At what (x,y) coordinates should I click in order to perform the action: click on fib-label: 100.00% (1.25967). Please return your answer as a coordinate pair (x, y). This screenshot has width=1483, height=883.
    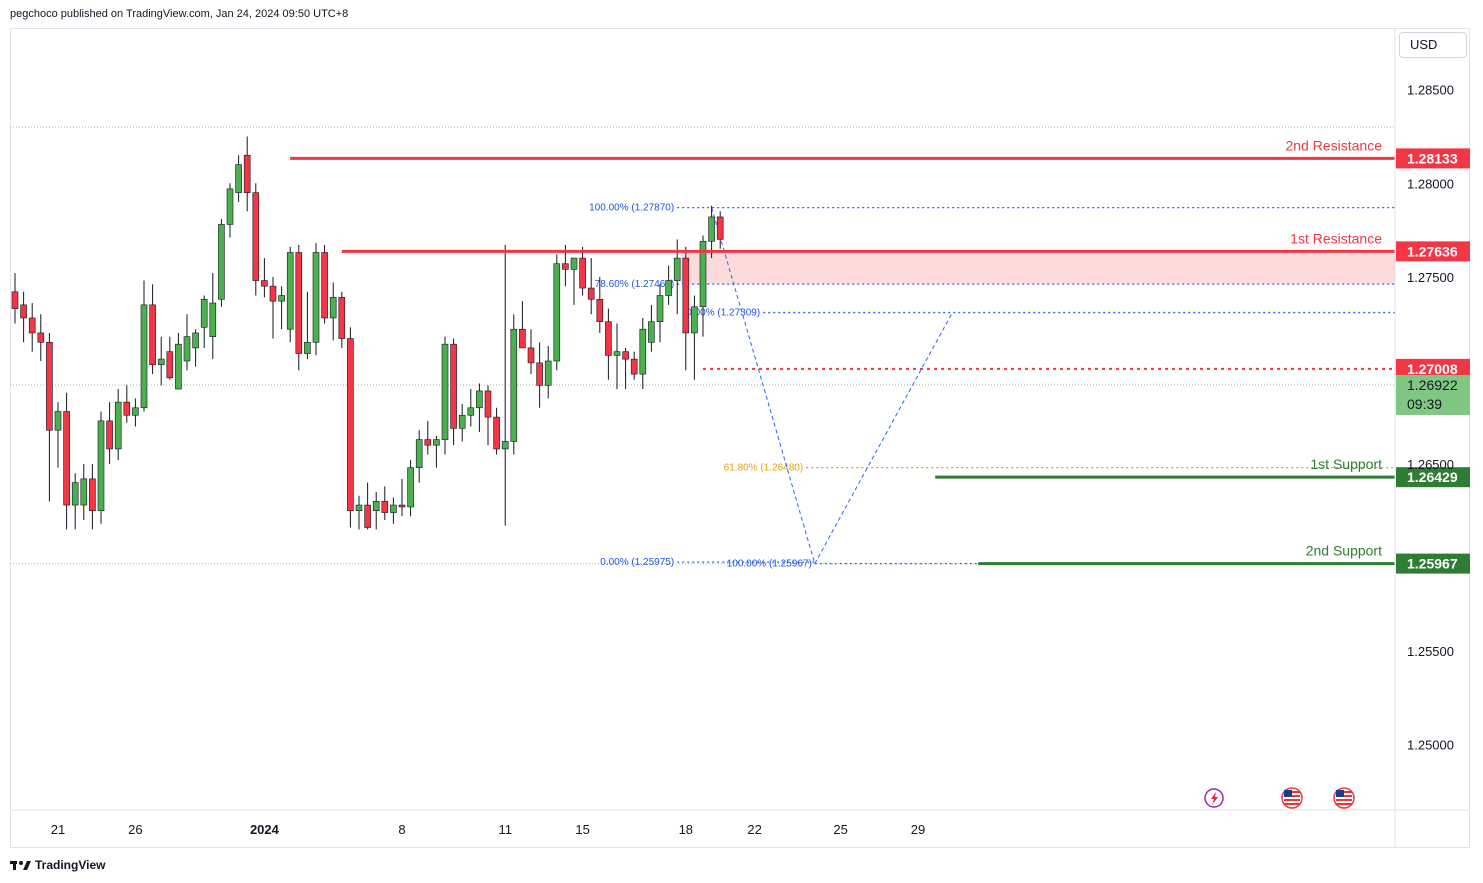
    Looking at the image, I should click on (769, 564).